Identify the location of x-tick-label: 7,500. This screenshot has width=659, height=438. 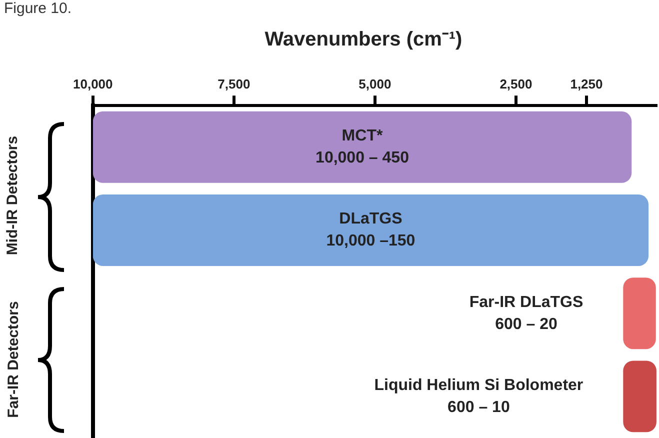
(234, 84).